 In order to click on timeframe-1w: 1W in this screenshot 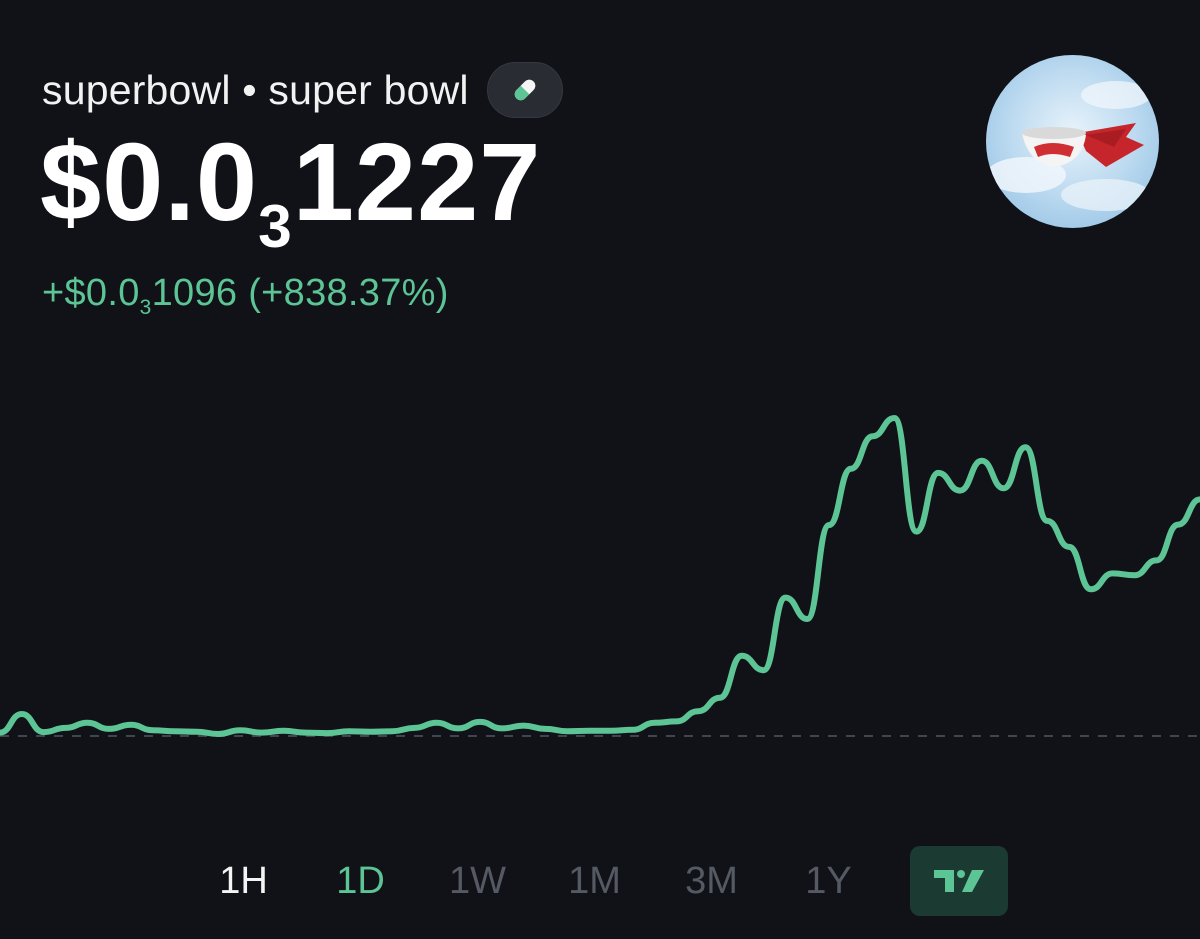, I will do `click(477, 880)`.